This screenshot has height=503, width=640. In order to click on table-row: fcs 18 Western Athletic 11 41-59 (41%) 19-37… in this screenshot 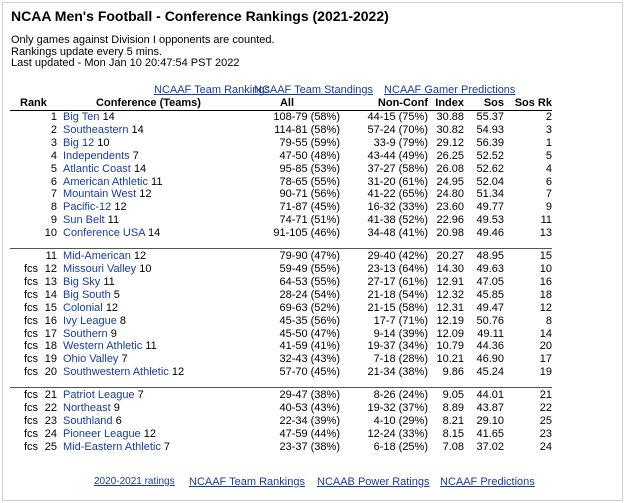, I will do `click(281, 346)`.